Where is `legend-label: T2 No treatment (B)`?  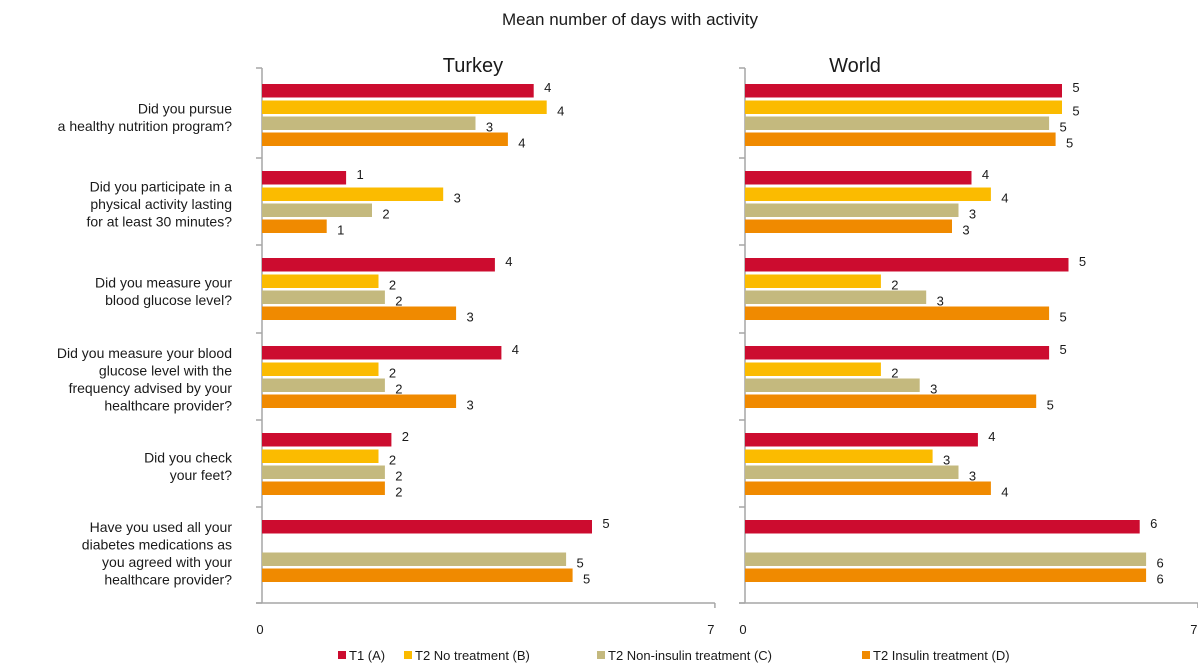
legend-label: T2 No treatment (B) is located at coordinates (472, 655).